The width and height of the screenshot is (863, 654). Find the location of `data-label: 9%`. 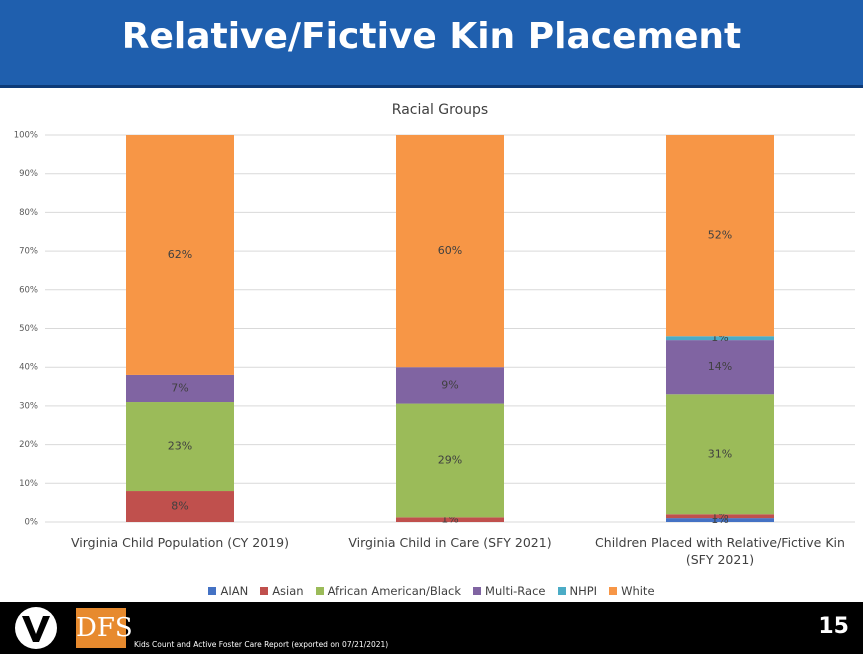

data-label: 9% is located at coordinates (449, 384).